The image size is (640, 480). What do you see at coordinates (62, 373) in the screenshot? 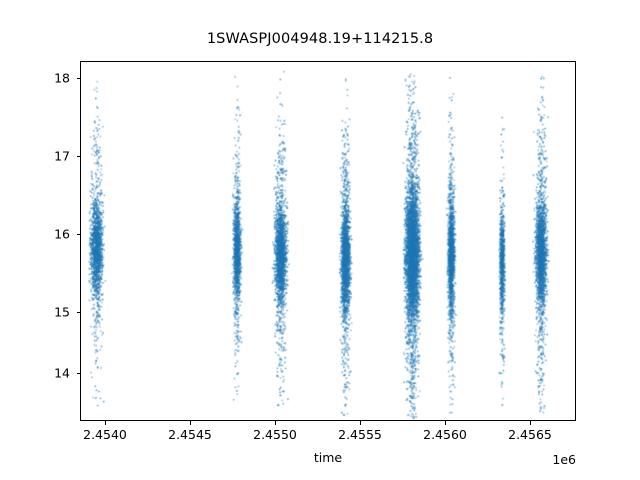
I see `y-tick-label: 14` at bounding box center [62, 373].